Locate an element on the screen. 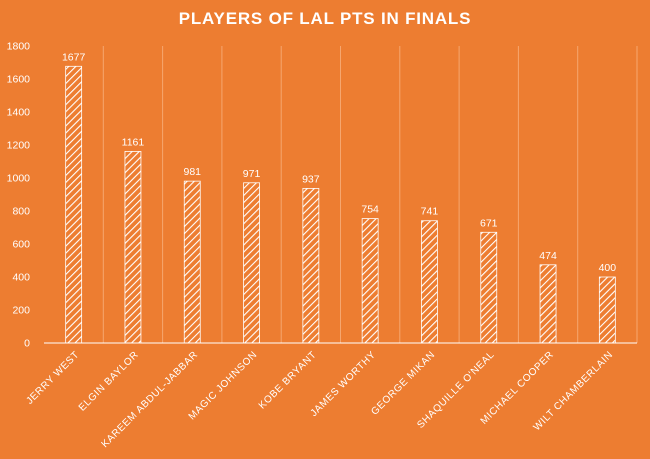 This screenshot has height=459, width=650. data-label: 981 is located at coordinates (192, 172).